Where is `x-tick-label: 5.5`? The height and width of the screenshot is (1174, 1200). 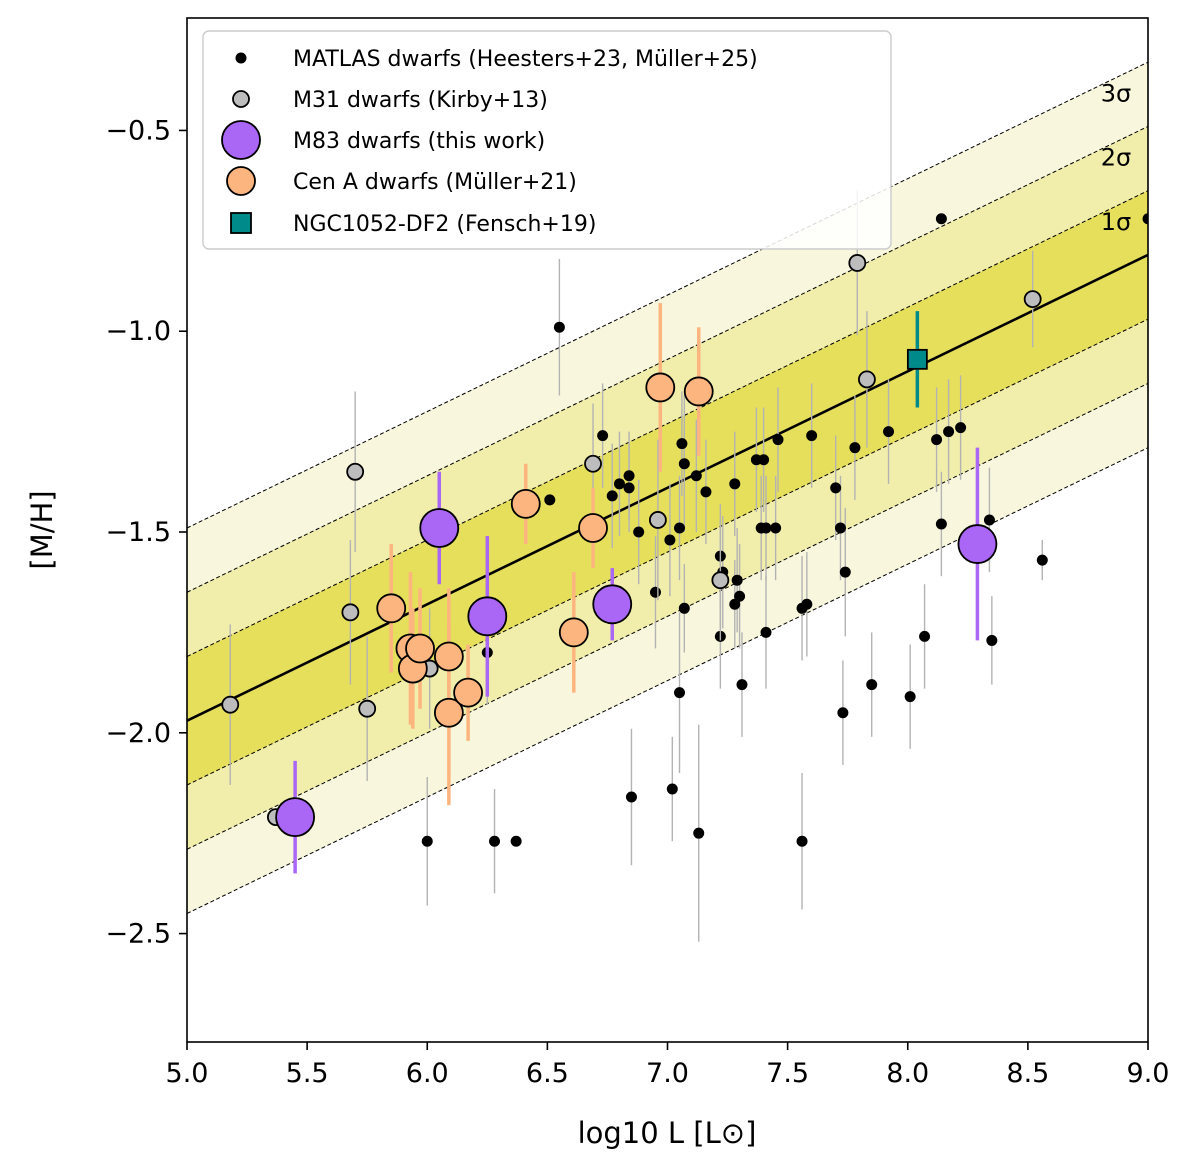 x-tick-label: 5.5 is located at coordinates (307, 1073).